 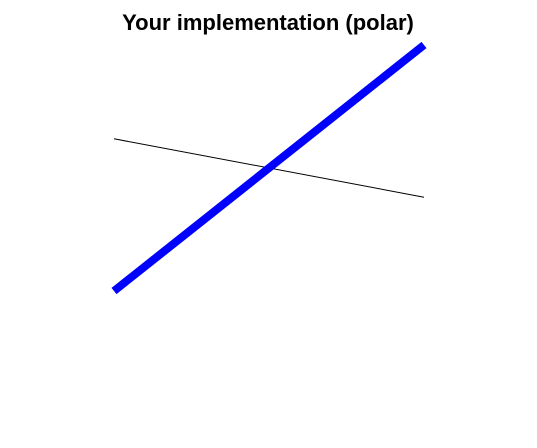 What do you see at coordinates (268, 22) in the screenshot?
I see `plot-title: Your implementation (polar)` at bounding box center [268, 22].